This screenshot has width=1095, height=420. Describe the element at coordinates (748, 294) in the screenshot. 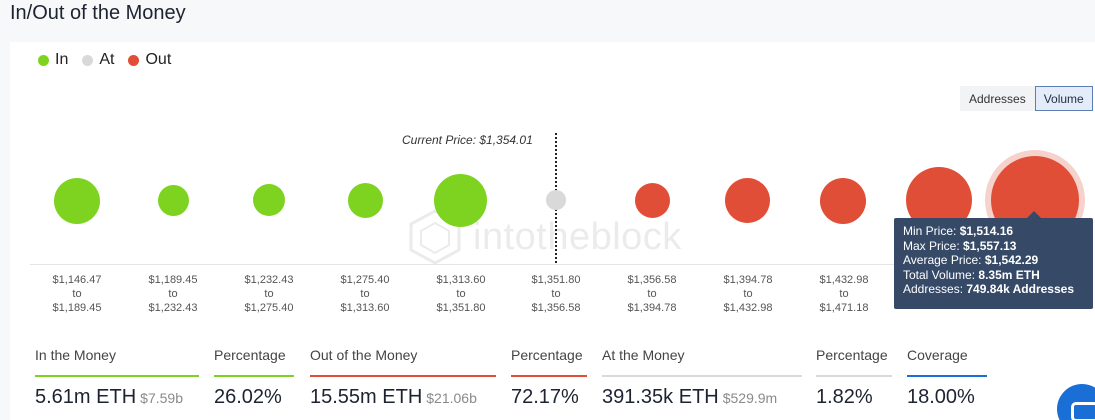

I see `range-label-8: $1,394.78 to $1,432.98` at that location.